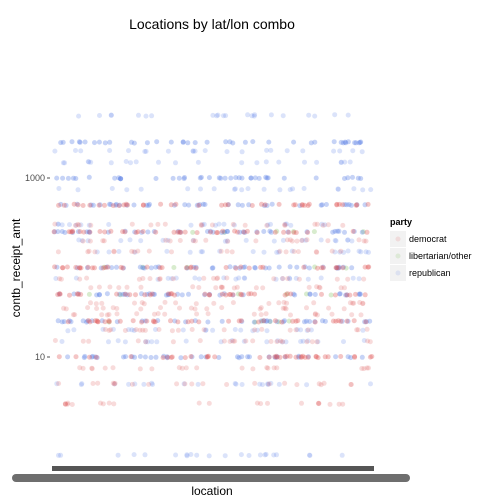  I want to click on legend-entry: libertarian/other, so click(431, 256).